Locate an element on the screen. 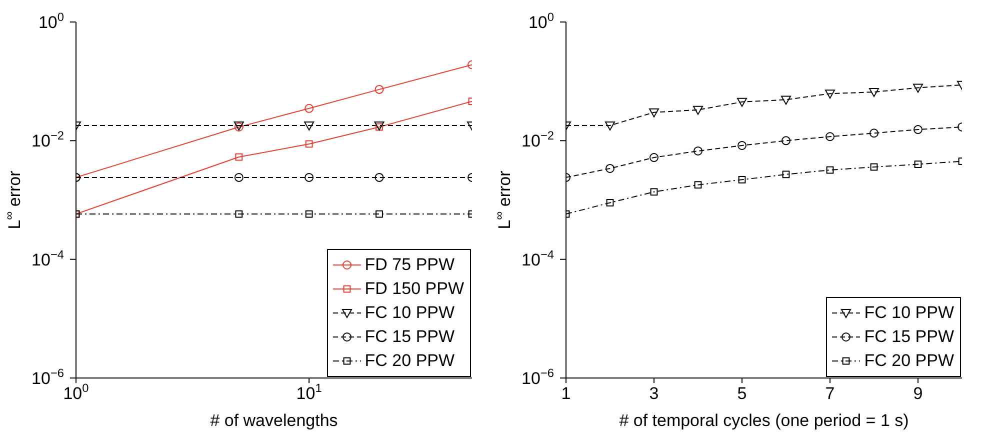 This screenshot has height=442, width=997. x-tick-label: 1 is located at coordinates (566, 393).